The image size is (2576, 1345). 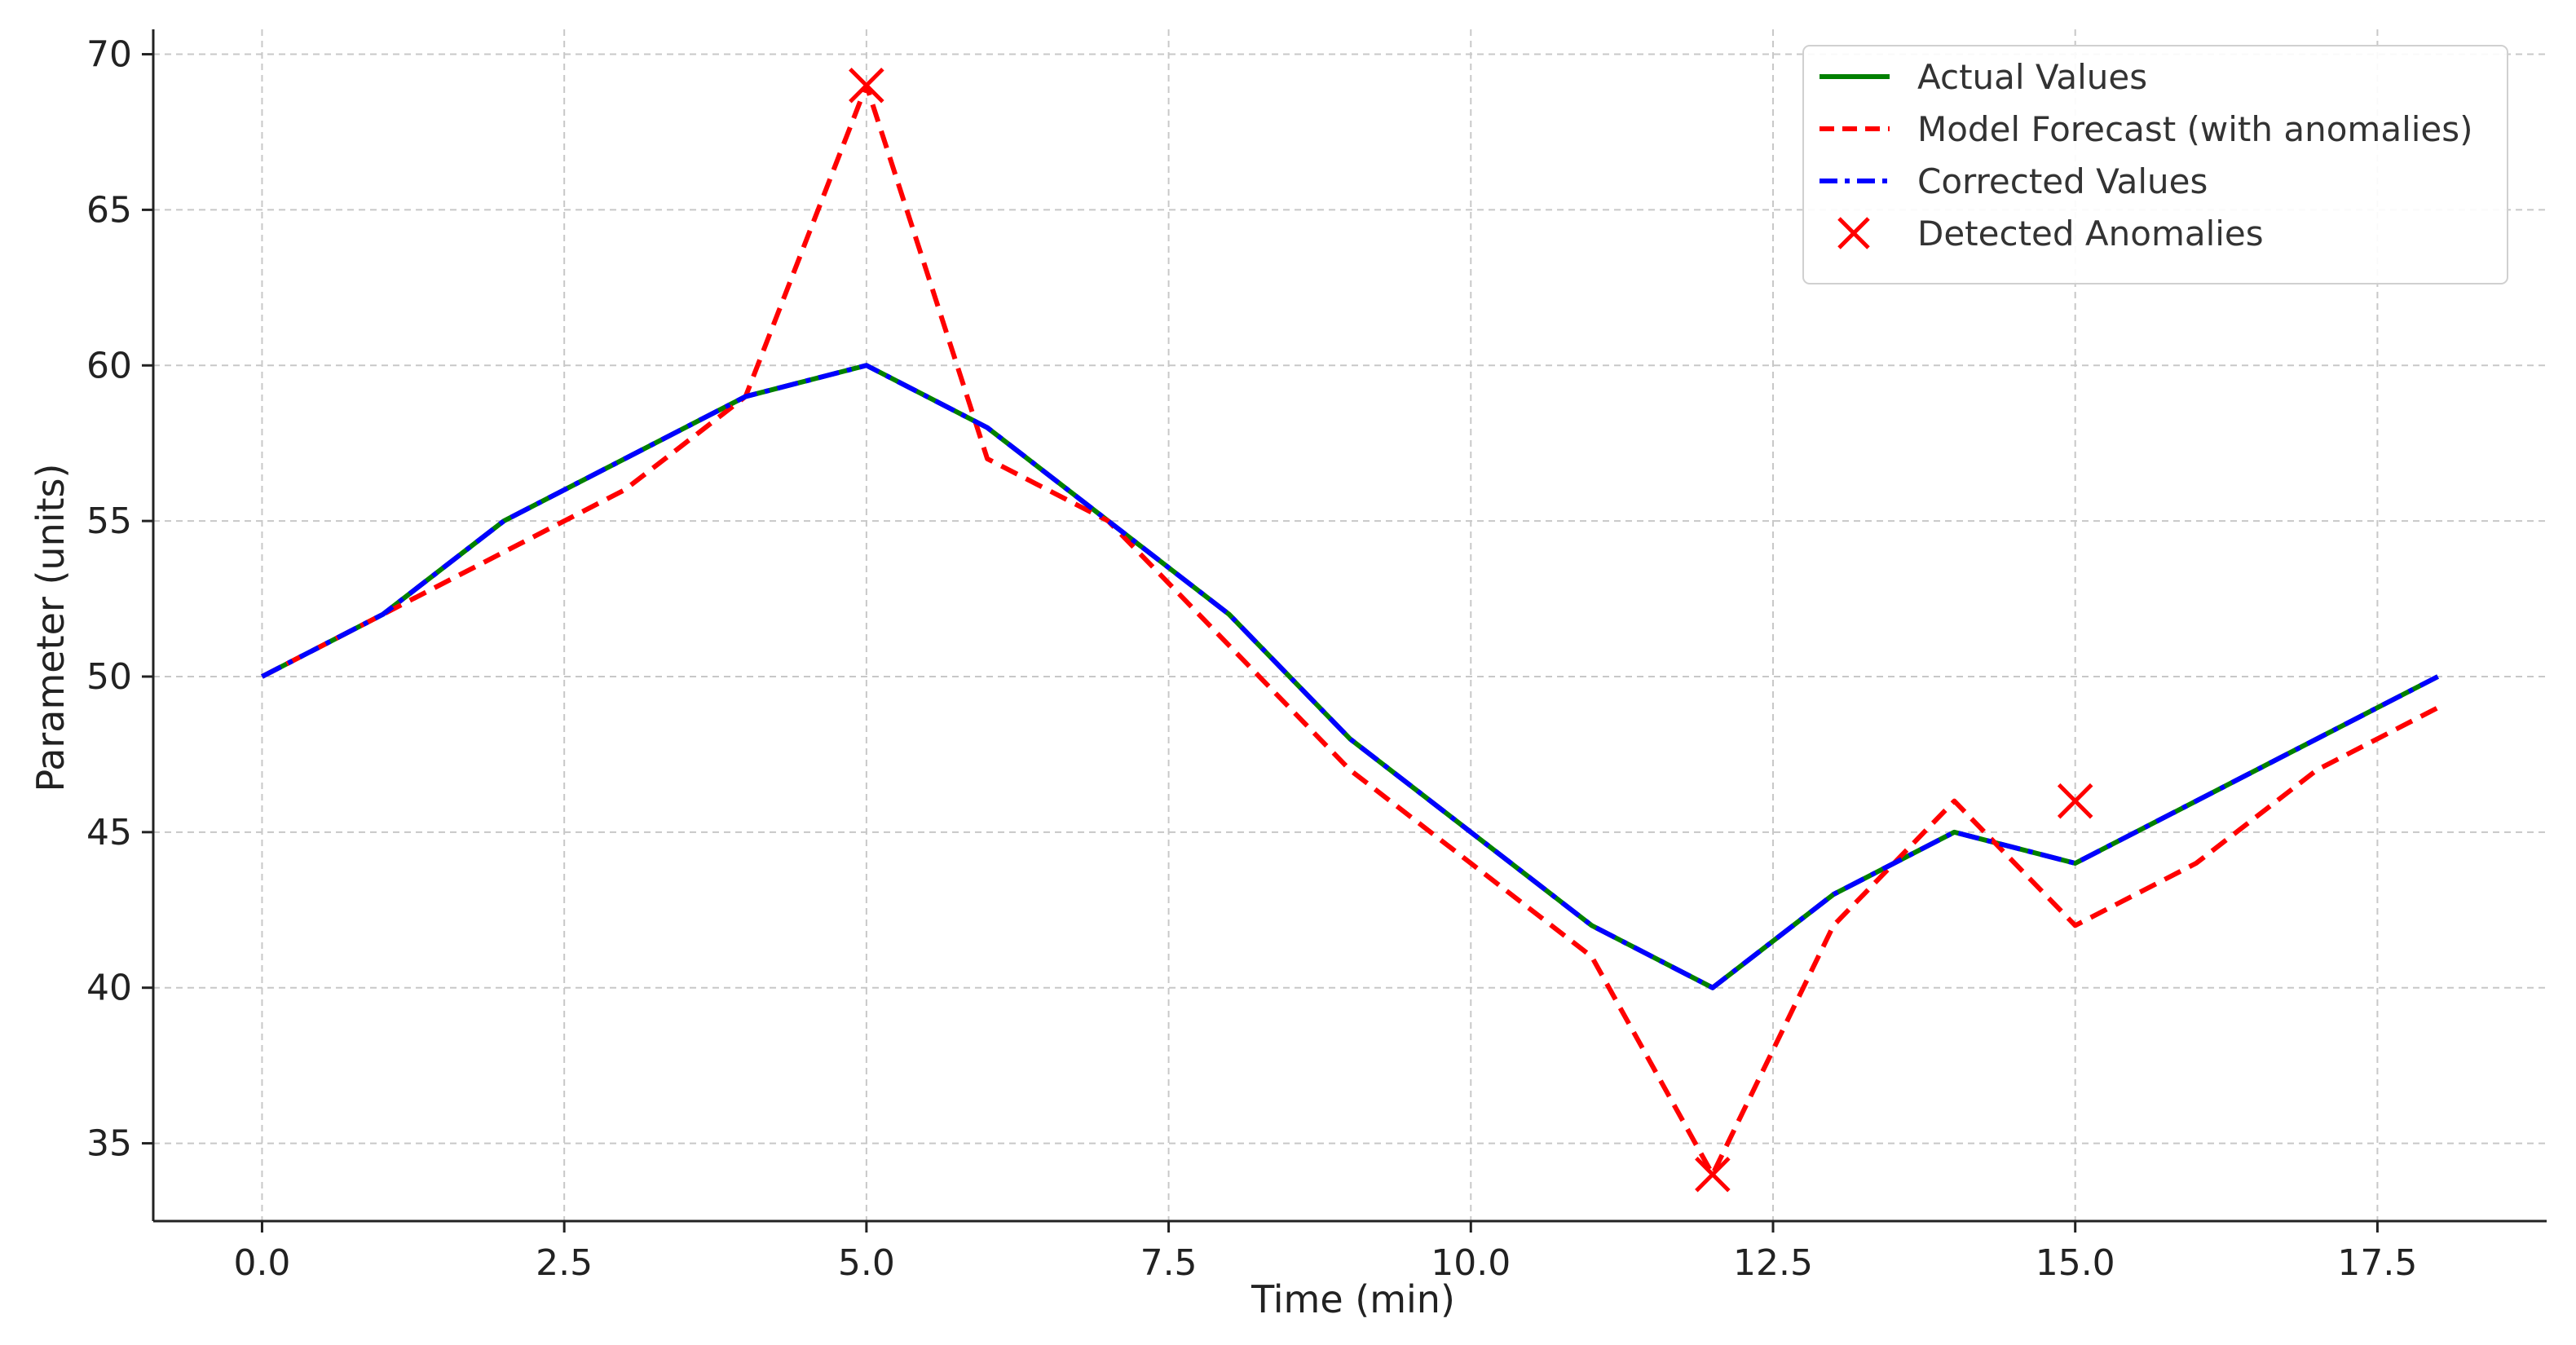 I want to click on y-tick-label: 55, so click(x=109, y=521).